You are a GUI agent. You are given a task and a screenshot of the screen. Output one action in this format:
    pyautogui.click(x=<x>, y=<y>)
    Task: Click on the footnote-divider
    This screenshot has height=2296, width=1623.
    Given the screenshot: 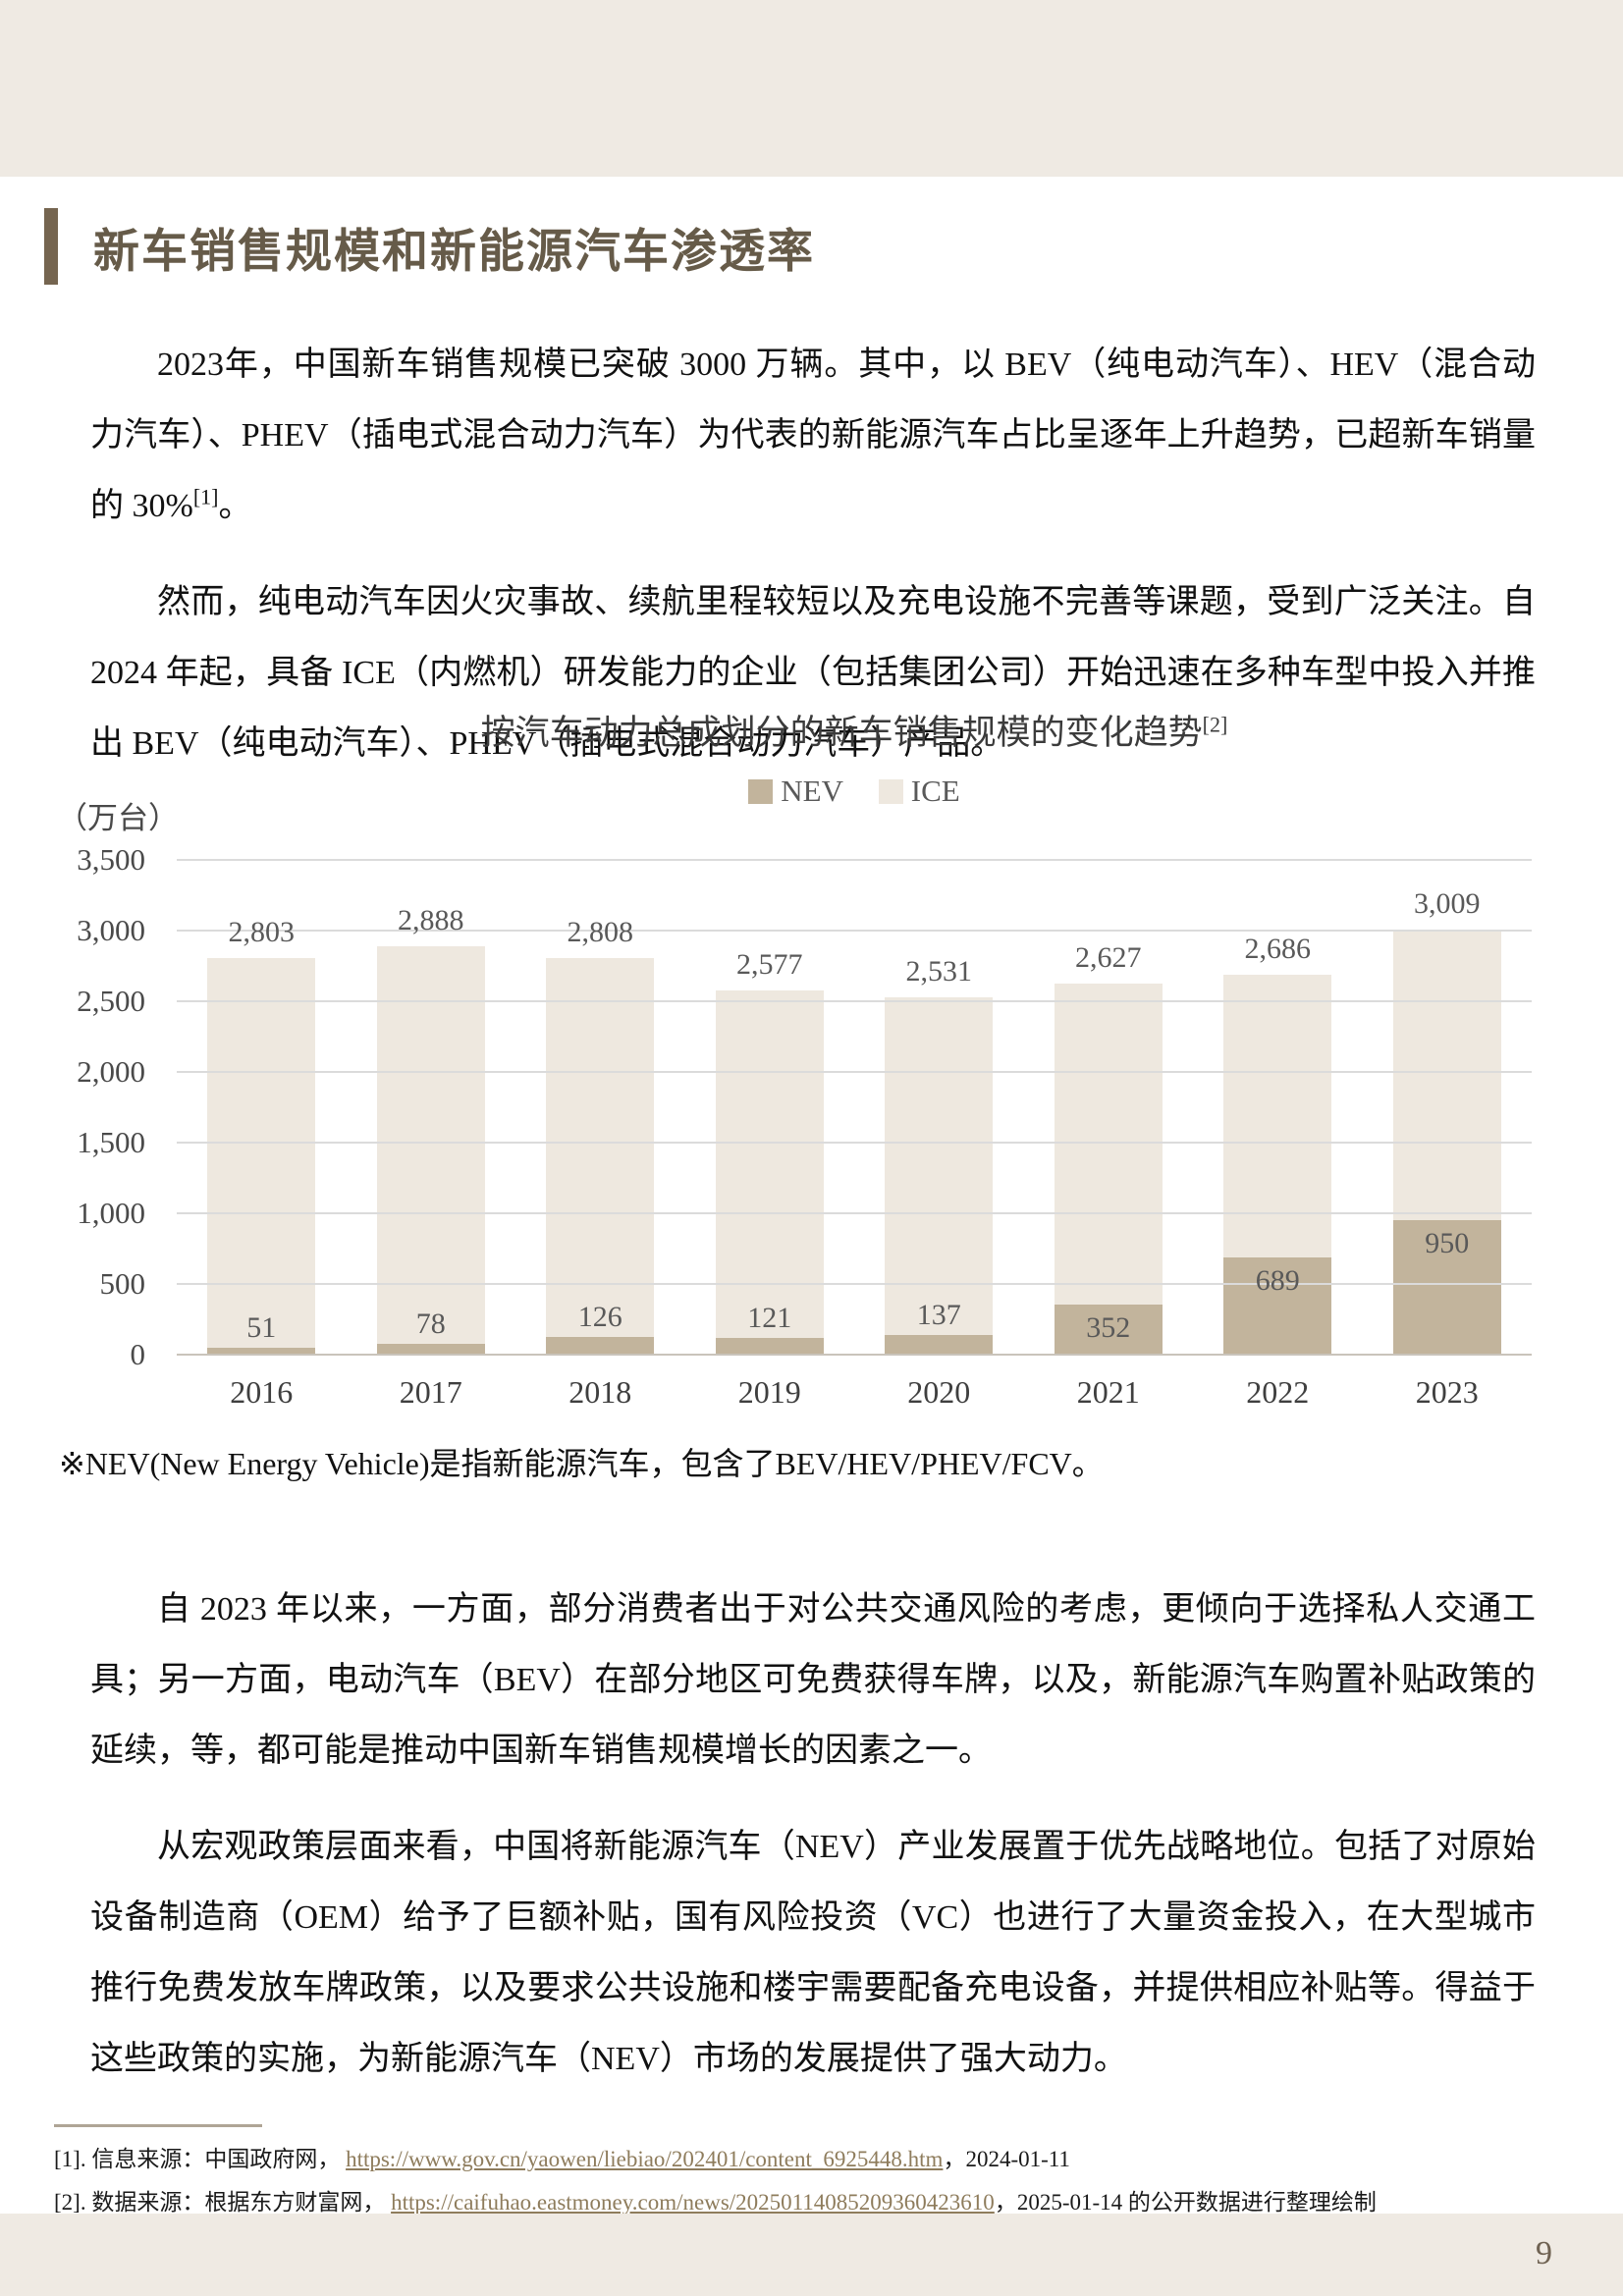 What is the action you would take?
    pyautogui.click(x=158, y=2125)
    